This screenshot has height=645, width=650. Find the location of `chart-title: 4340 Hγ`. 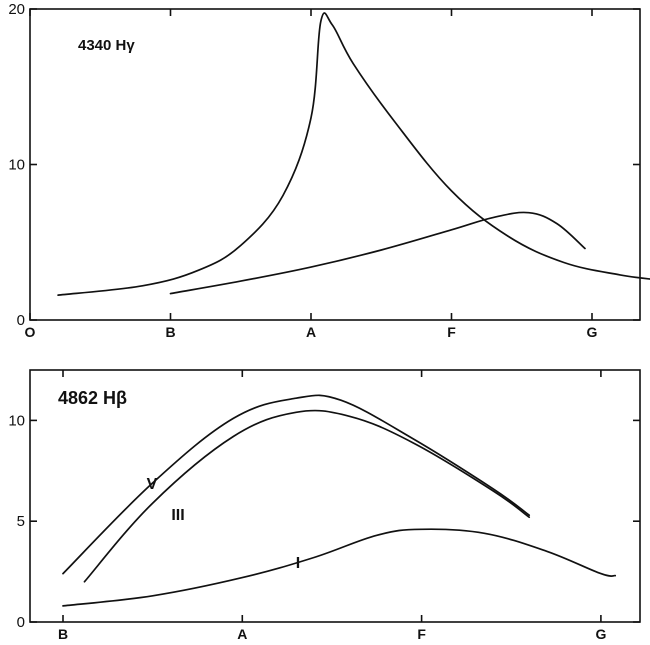

chart-title: 4340 Hγ is located at coordinates (106, 45).